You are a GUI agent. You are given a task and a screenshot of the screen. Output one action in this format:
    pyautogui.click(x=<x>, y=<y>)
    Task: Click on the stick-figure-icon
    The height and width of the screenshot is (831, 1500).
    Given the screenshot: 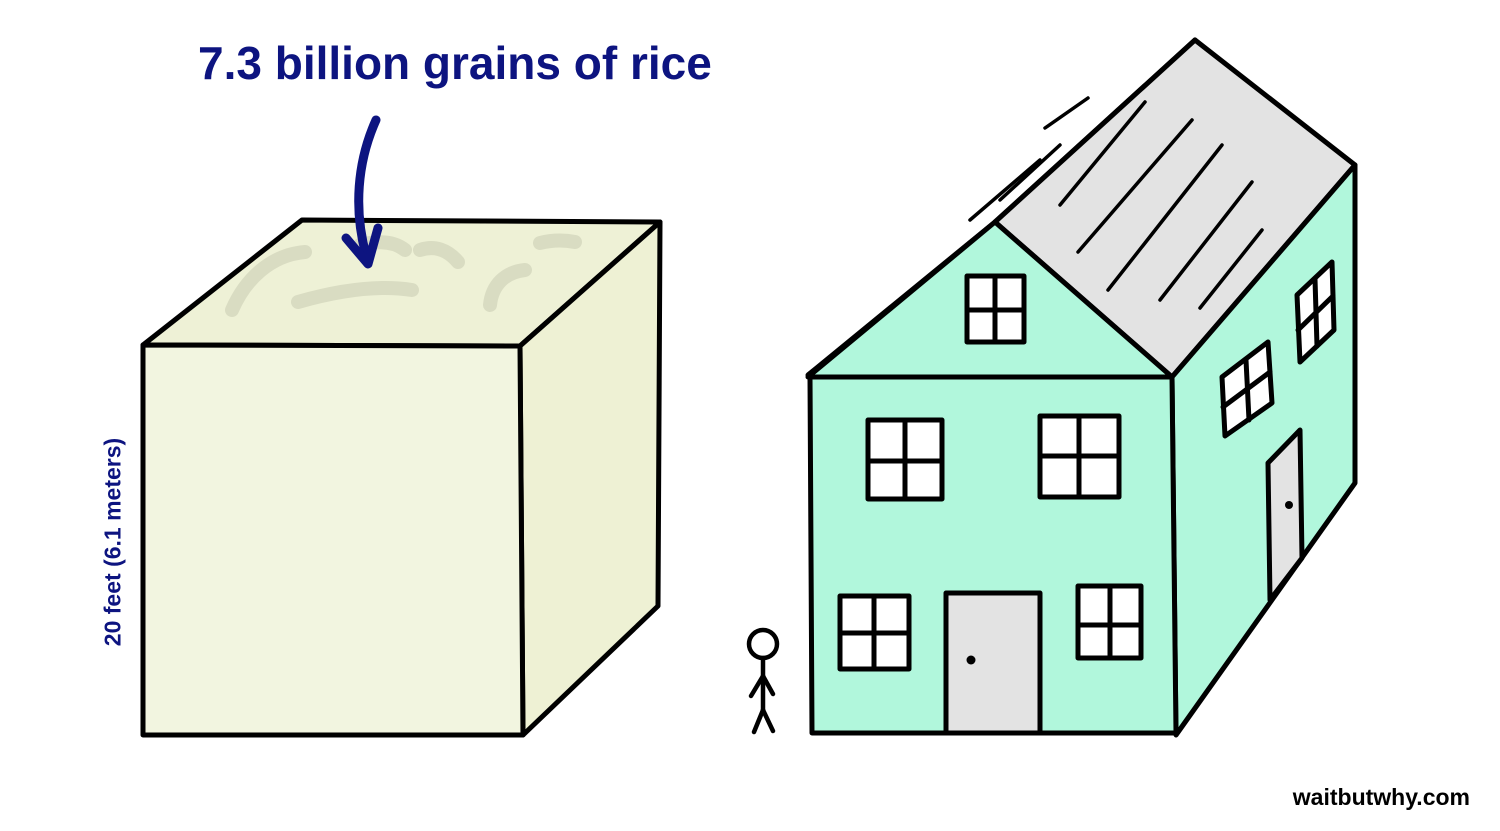 What is the action you would take?
    pyautogui.click(x=763, y=681)
    